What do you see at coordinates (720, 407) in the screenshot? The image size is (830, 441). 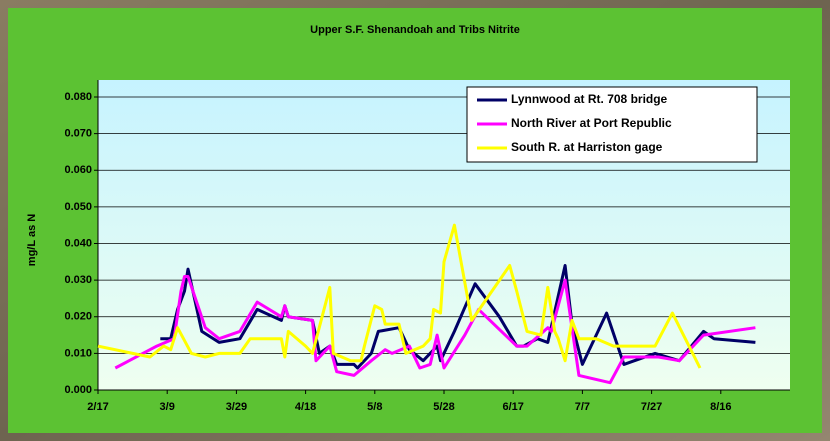 I see `x-tick-label: 8/16` at bounding box center [720, 407].